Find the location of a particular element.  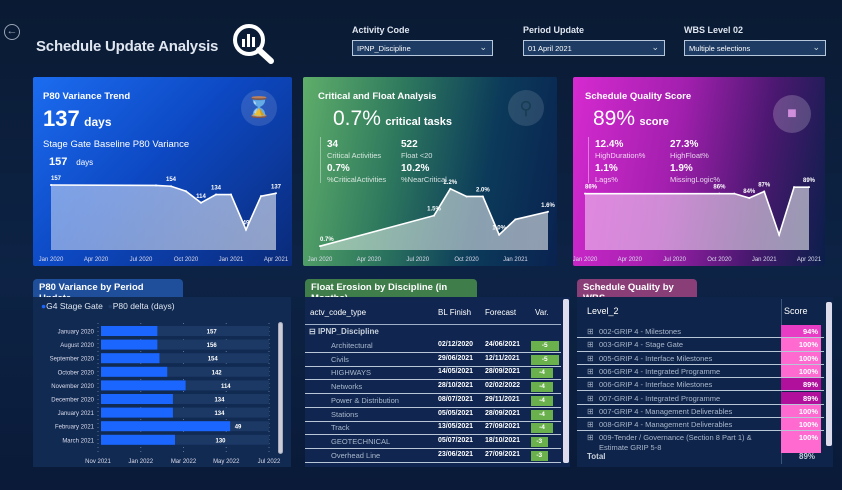

x-tick-label: Apr 2021 is located at coordinates (809, 260).